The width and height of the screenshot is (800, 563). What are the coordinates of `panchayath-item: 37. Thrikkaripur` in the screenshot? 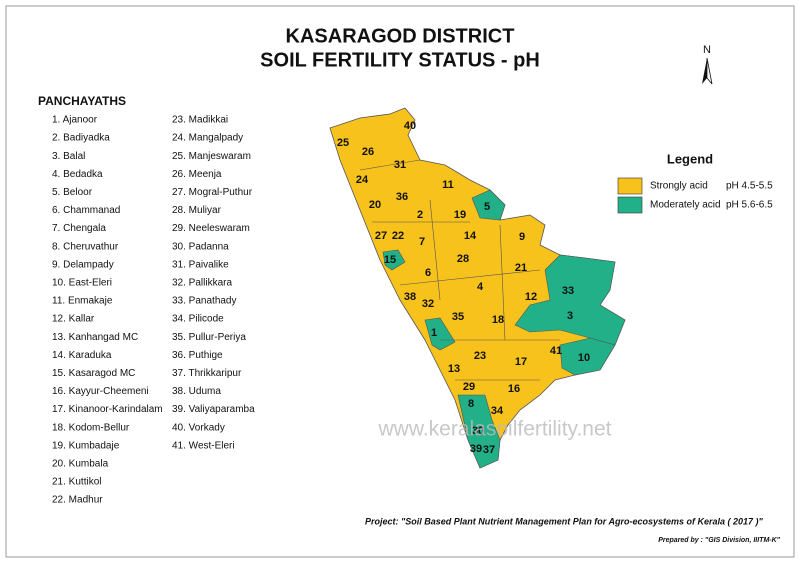 It's located at (207, 373).